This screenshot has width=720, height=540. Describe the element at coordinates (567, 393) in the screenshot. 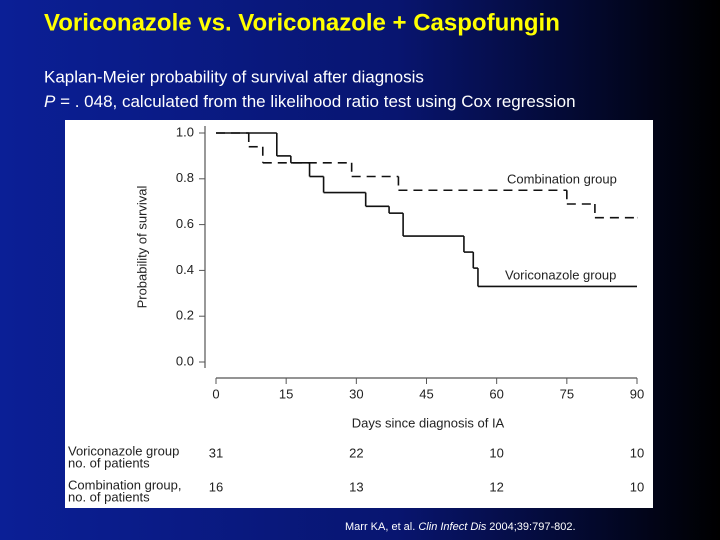

I see `x-tick-label: 75` at that location.